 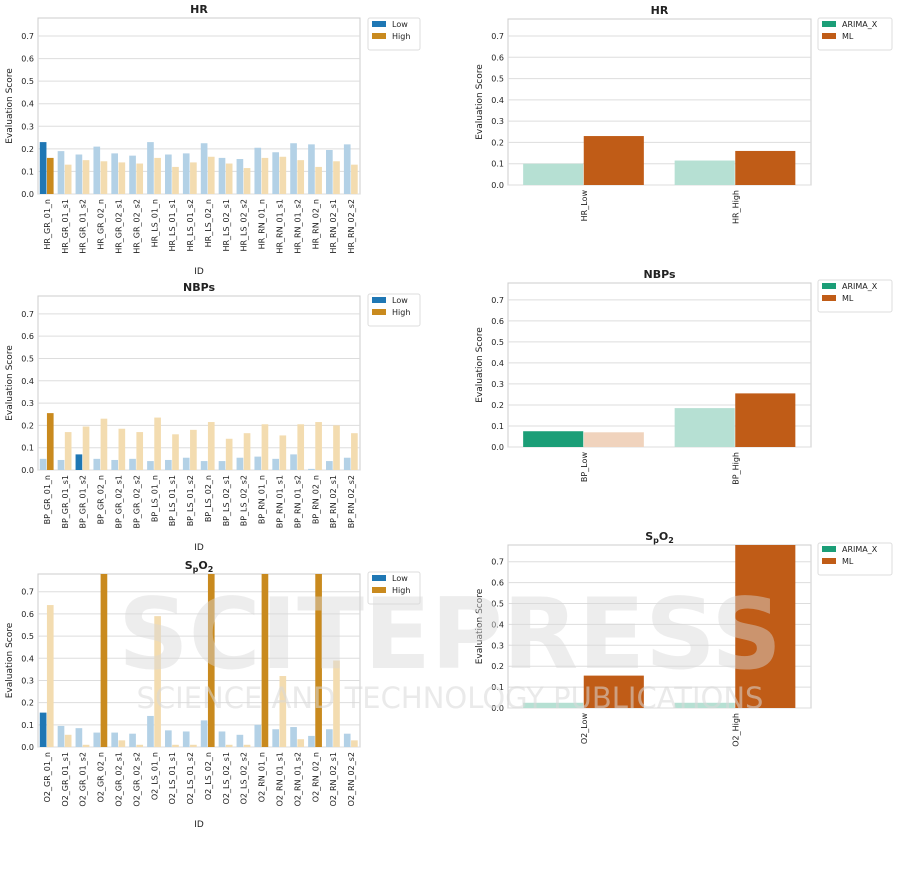 What do you see at coordinates (265, 447) in the screenshot?
I see `bar-BP_RN_01_n-High` at bounding box center [265, 447].